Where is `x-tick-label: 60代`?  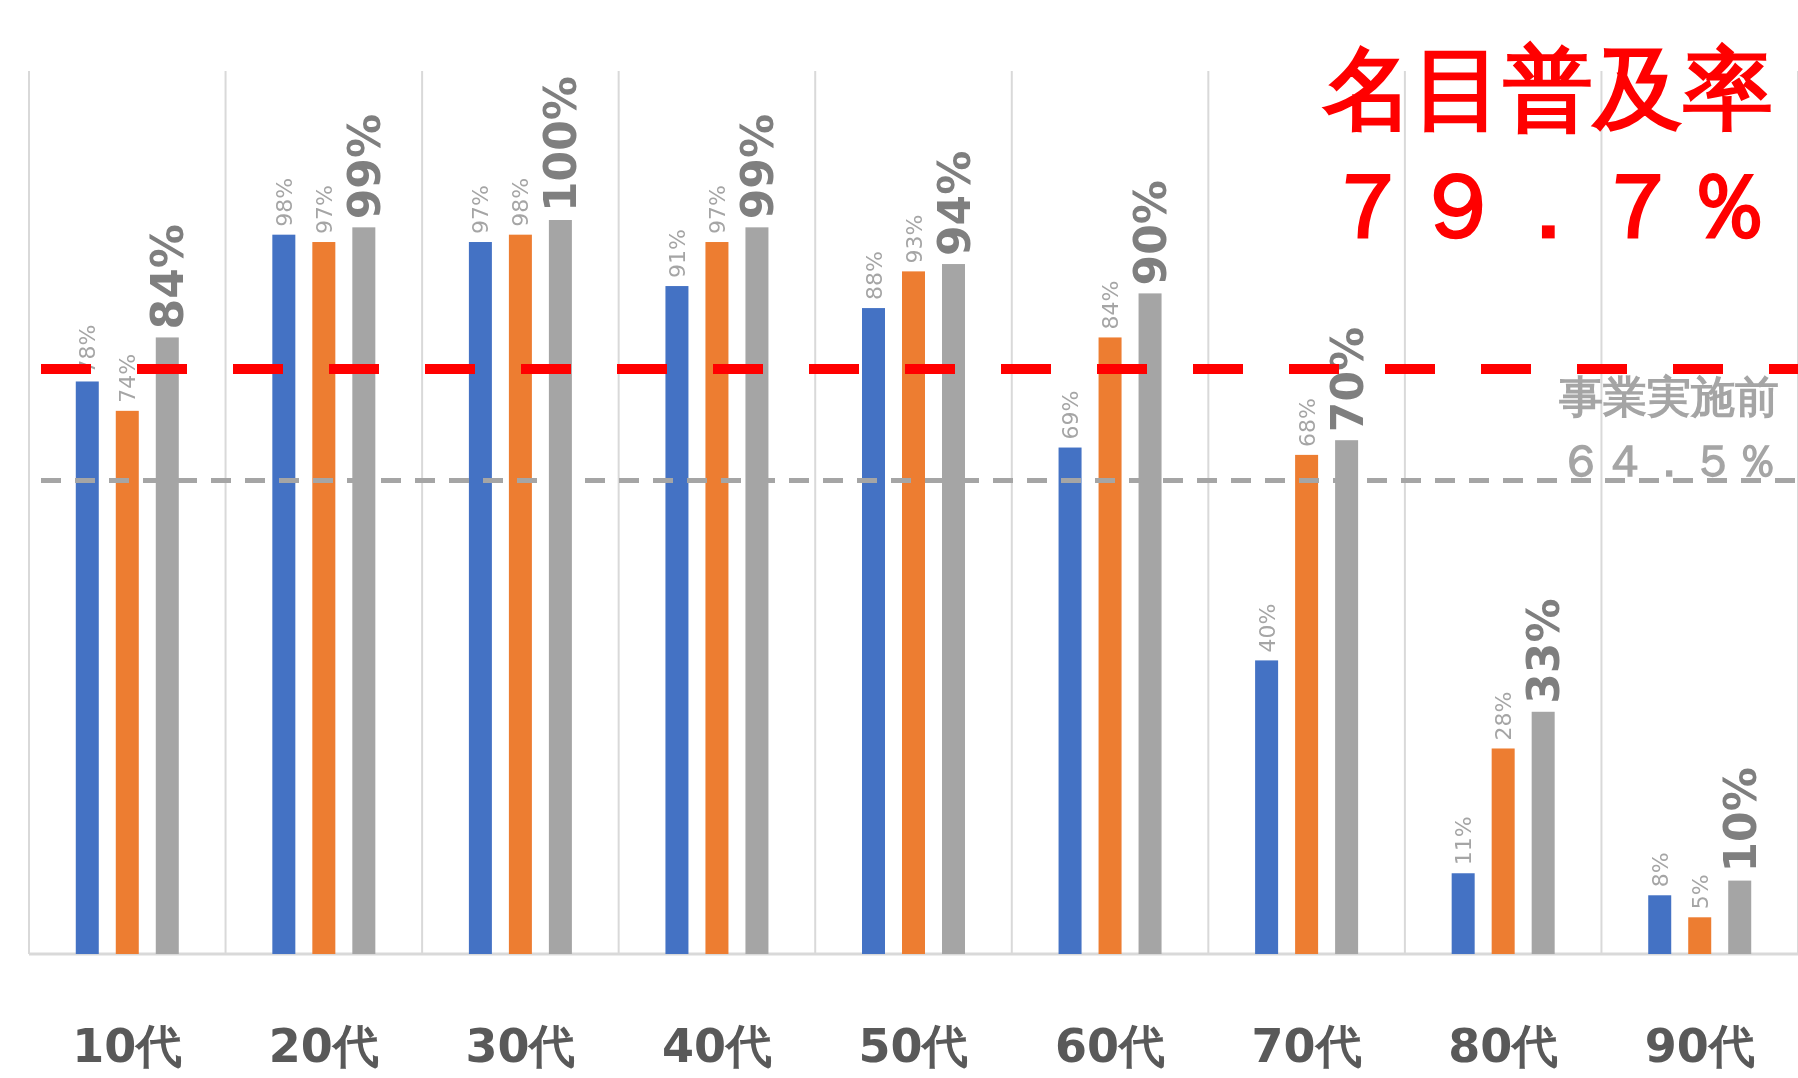 x-tick-label: 60代 is located at coordinates (1110, 1046).